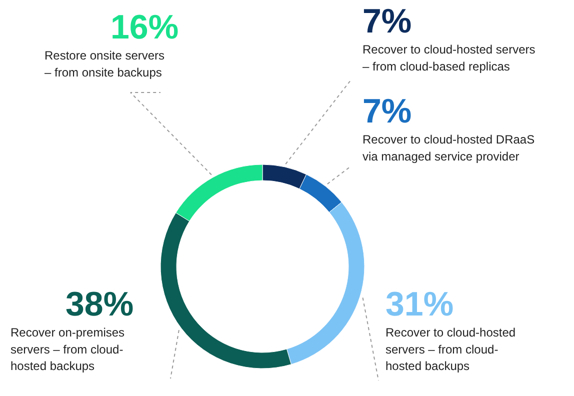 The image size is (574, 396). What do you see at coordinates (67, 350) in the screenshot?
I see `slice-label: Recover on-premises servers – from cloud- hosted backups` at bounding box center [67, 350].